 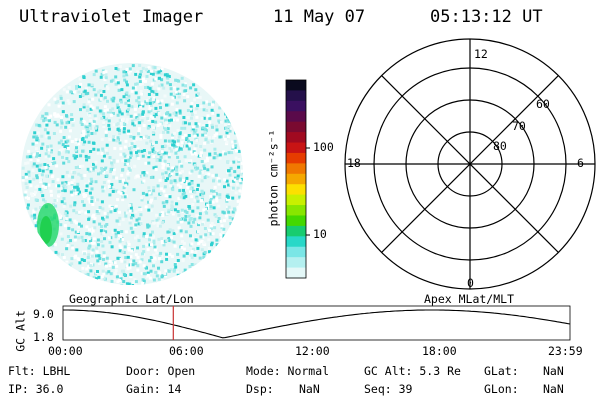 What do you see at coordinates (501, 371) in the screenshot?
I see `info-glat-label: GLat:` at bounding box center [501, 371].